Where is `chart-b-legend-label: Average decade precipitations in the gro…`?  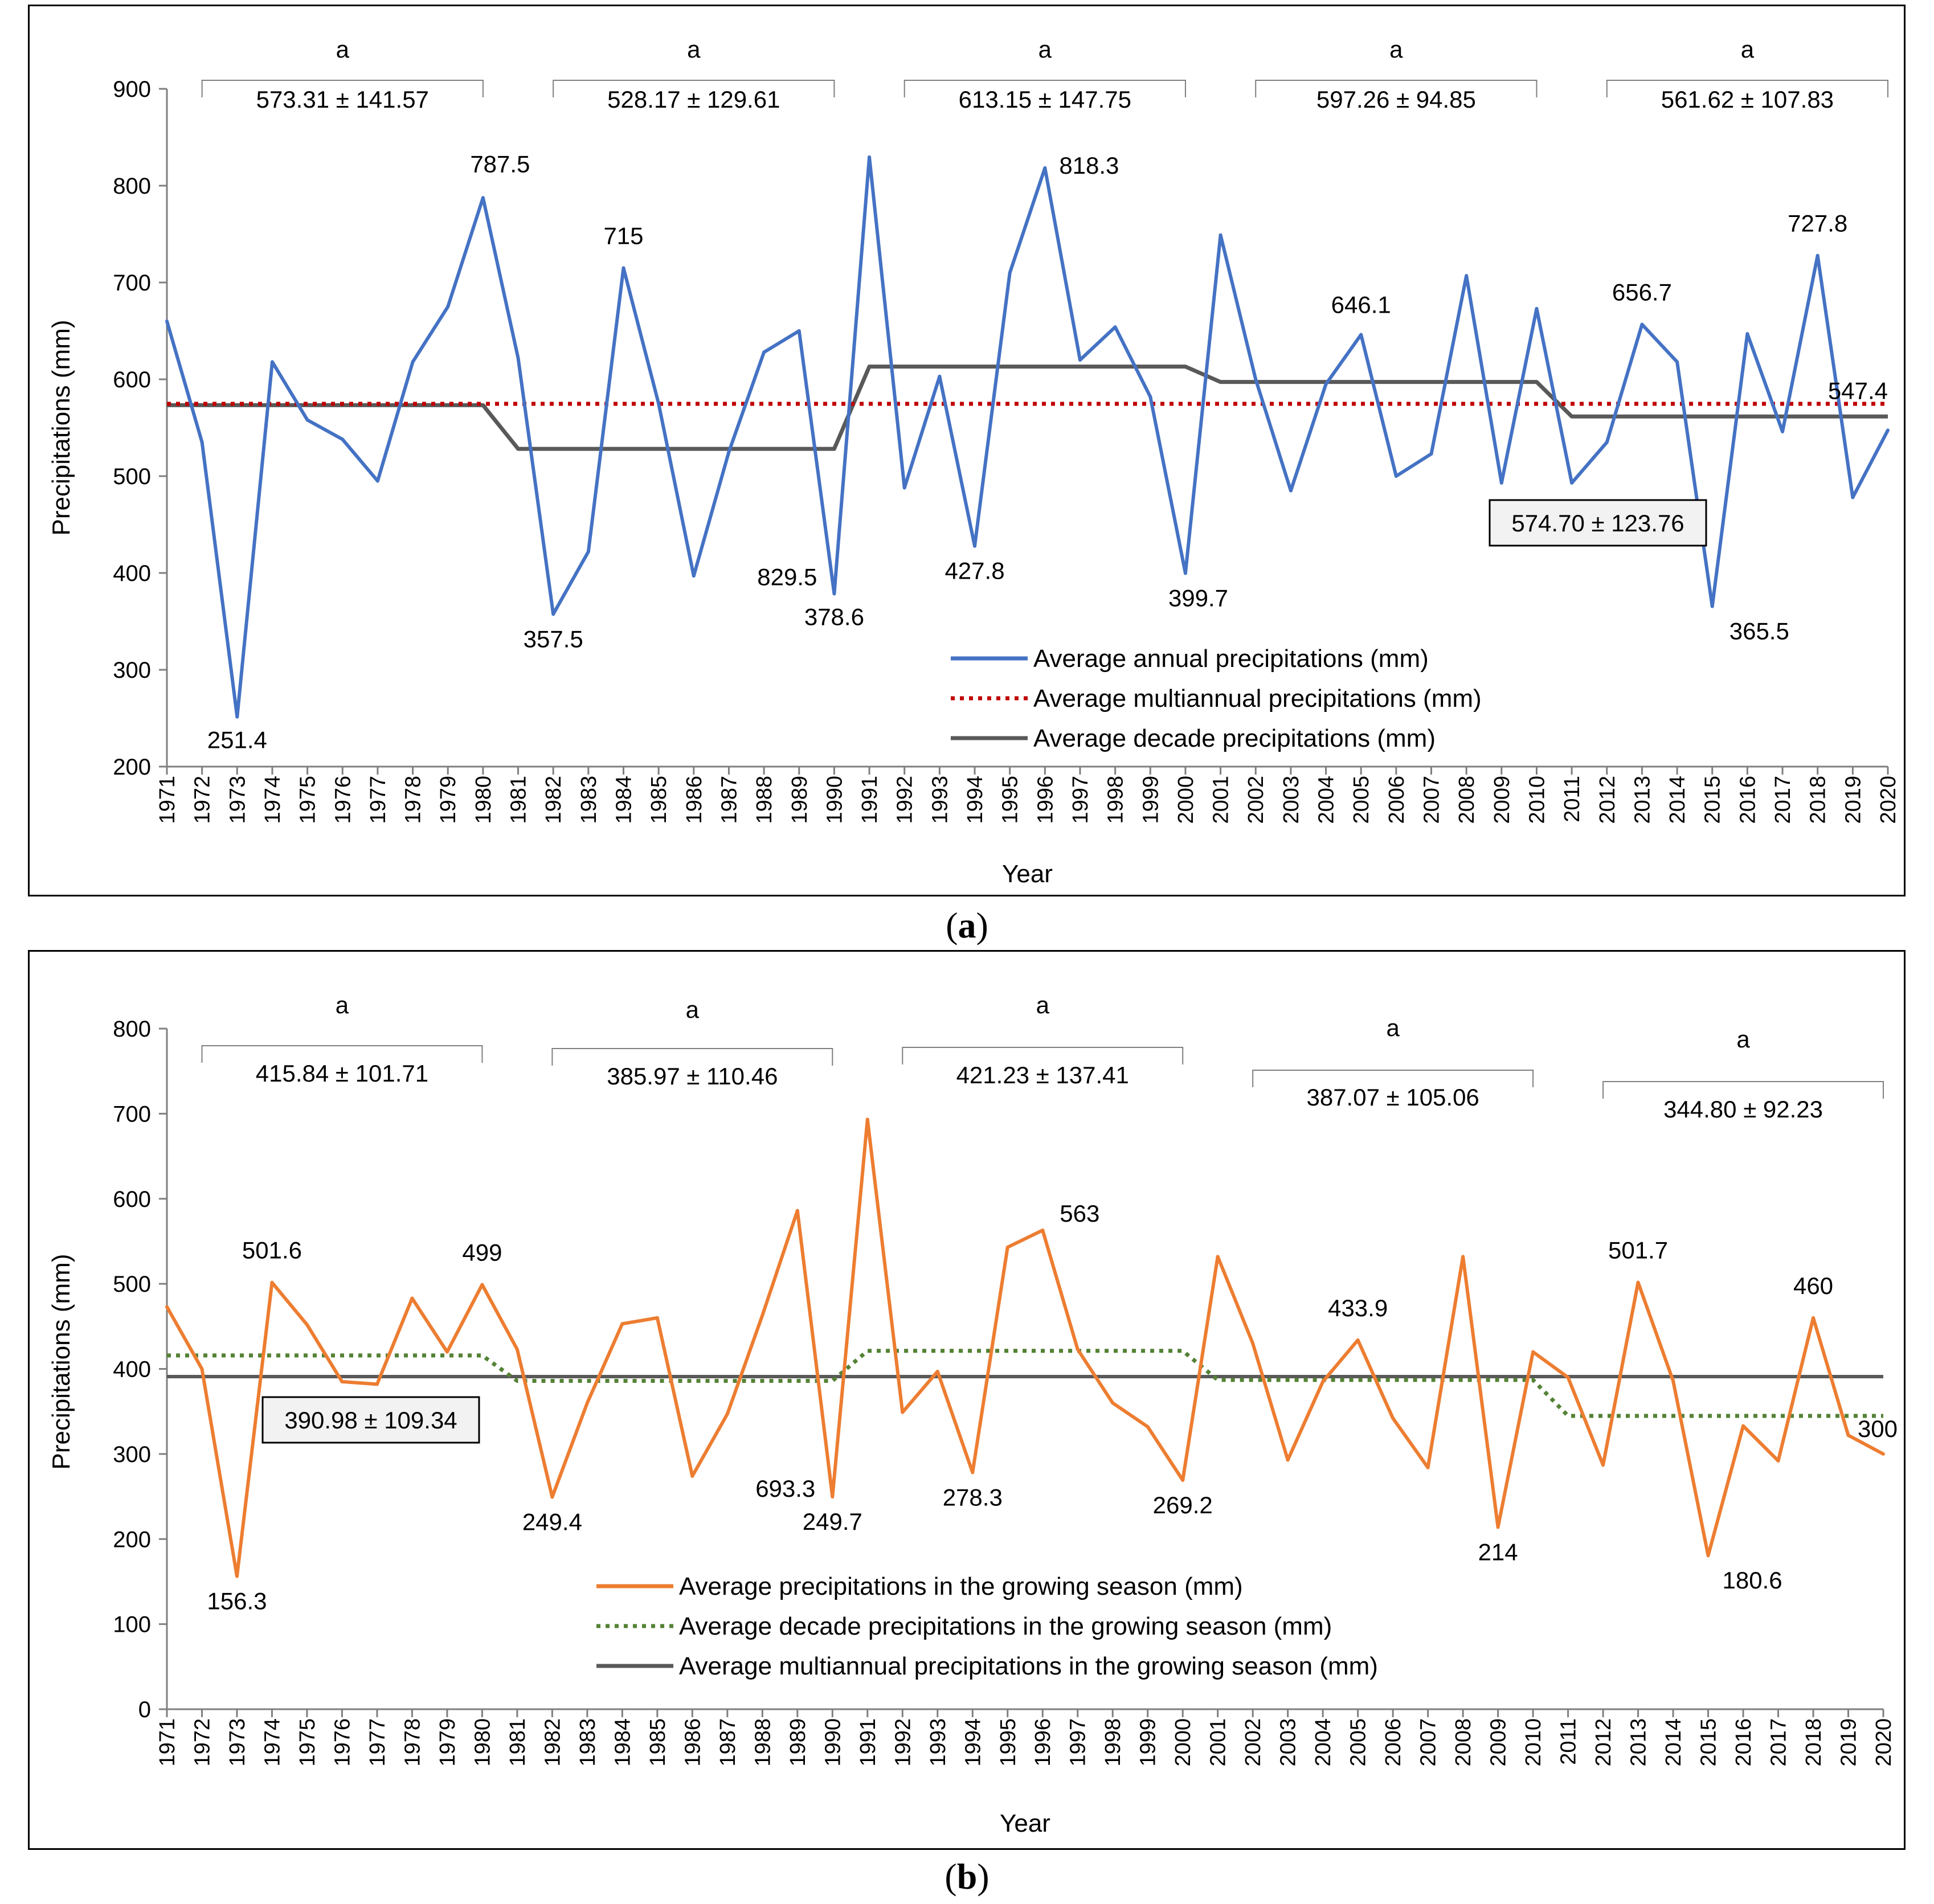
chart-b-legend-label: Average decade precipitations in the gro… is located at coordinates (1005, 1626).